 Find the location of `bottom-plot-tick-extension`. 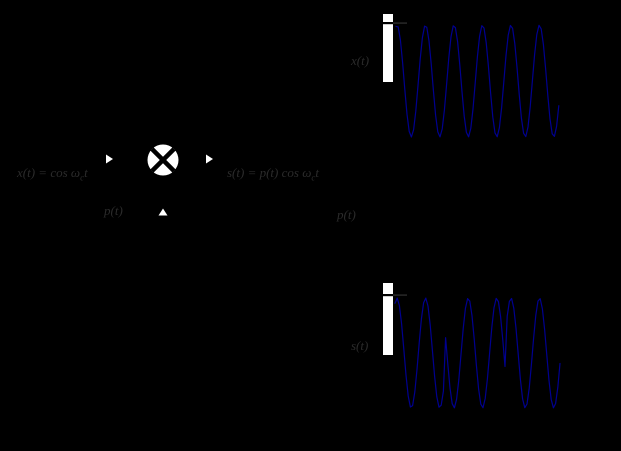

bottom-plot-tick-extension is located at coordinates (400, 295).